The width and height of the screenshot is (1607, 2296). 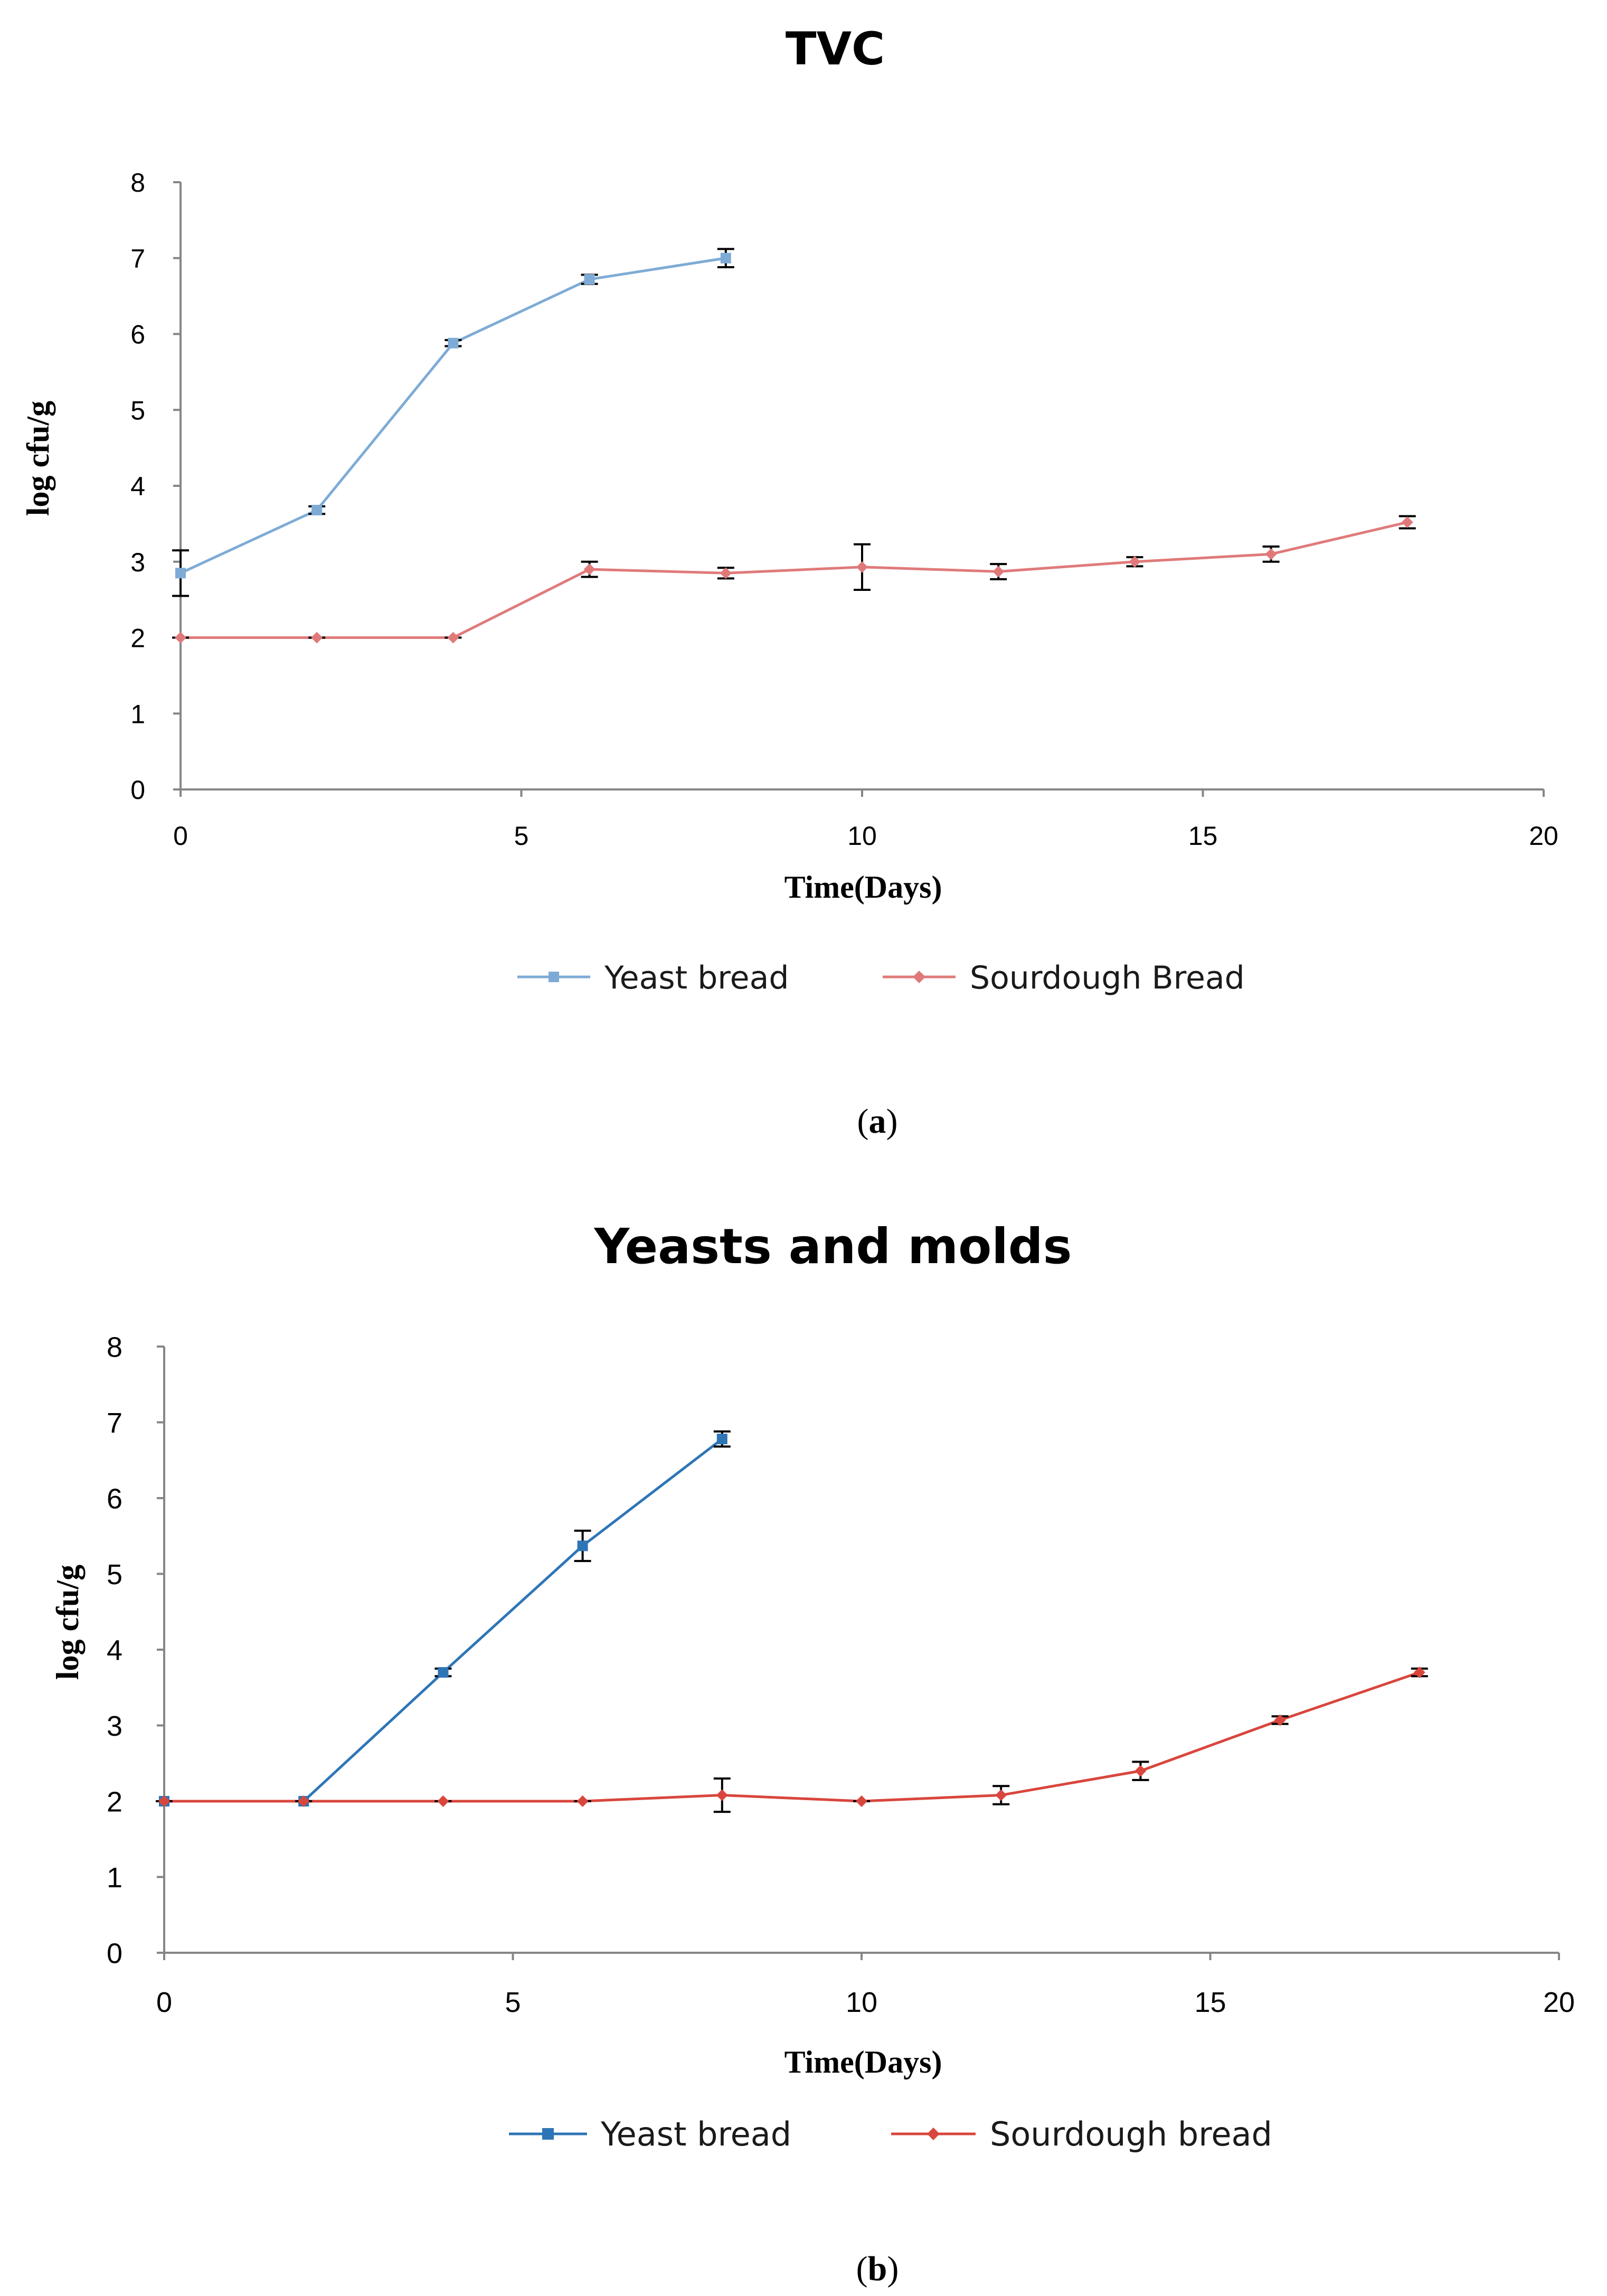 What do you see at coordinates (877, 2269) in the screenshot?
I see `figure-caption-b: (b)` at bounding box center [877, 2269].